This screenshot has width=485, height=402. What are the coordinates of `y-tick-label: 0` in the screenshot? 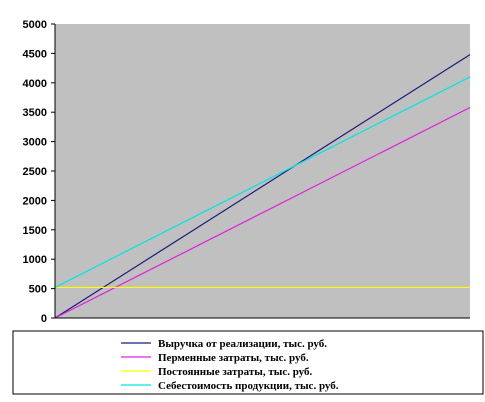 It's located at (44, 319).